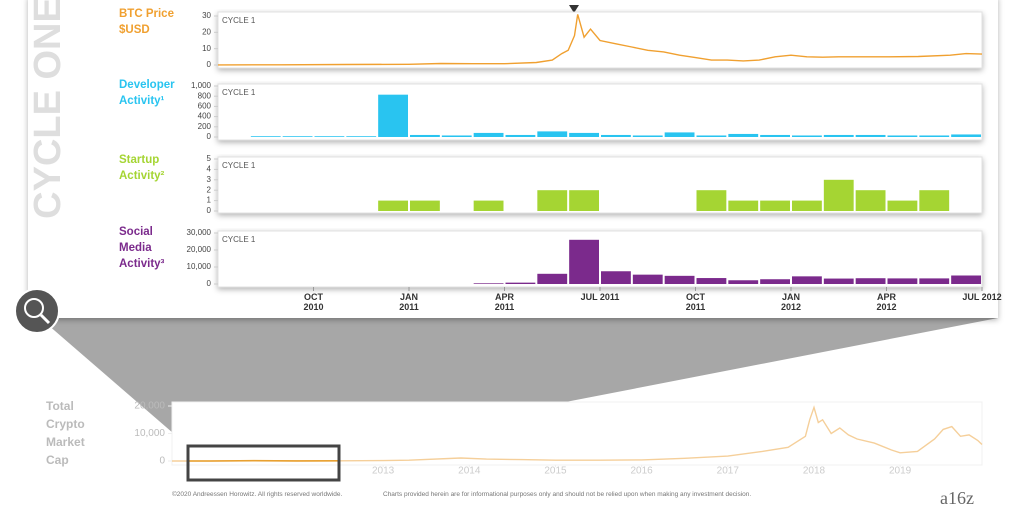  I want to click on magnifier-lens, so click(34, 308).